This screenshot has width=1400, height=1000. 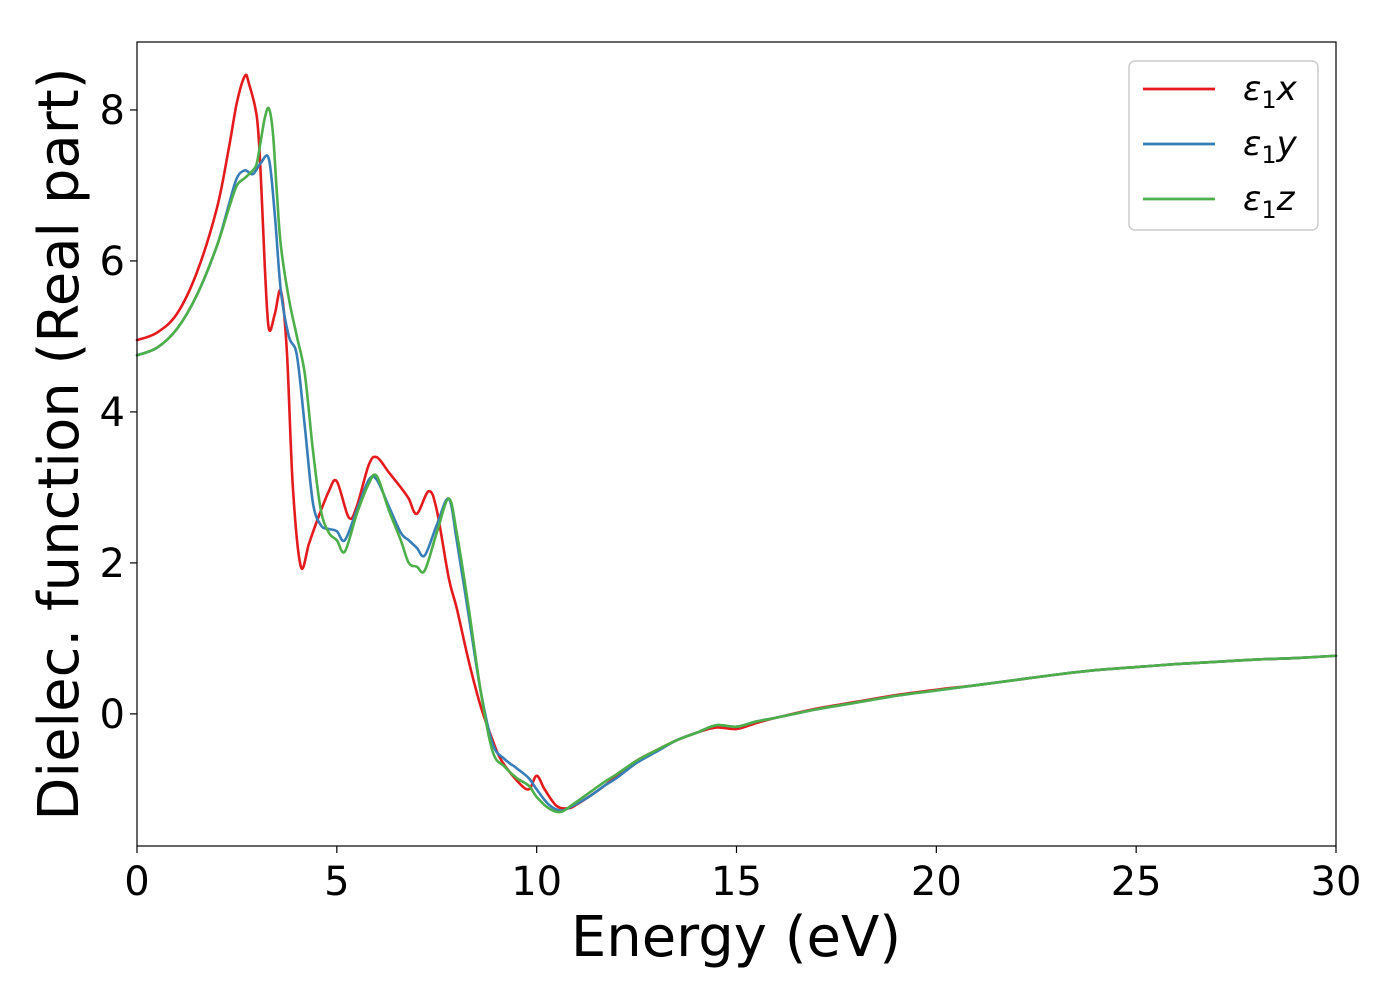 I want to click on legend-label-x: ε1x, so click(x=1270, y=91).